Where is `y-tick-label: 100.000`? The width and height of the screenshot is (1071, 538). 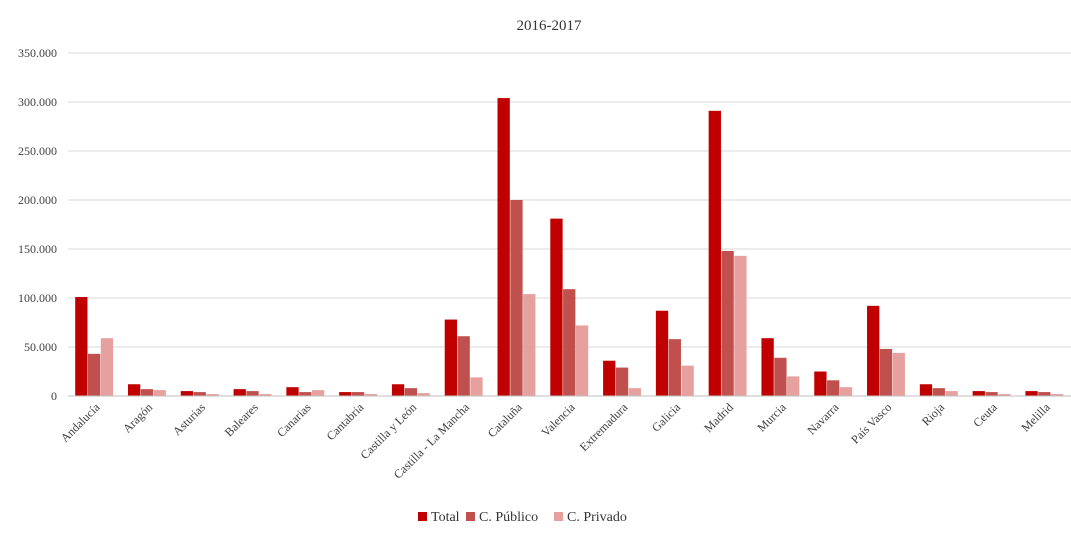 y-tick-label: 100.000 is located at coordinates (37, 298).